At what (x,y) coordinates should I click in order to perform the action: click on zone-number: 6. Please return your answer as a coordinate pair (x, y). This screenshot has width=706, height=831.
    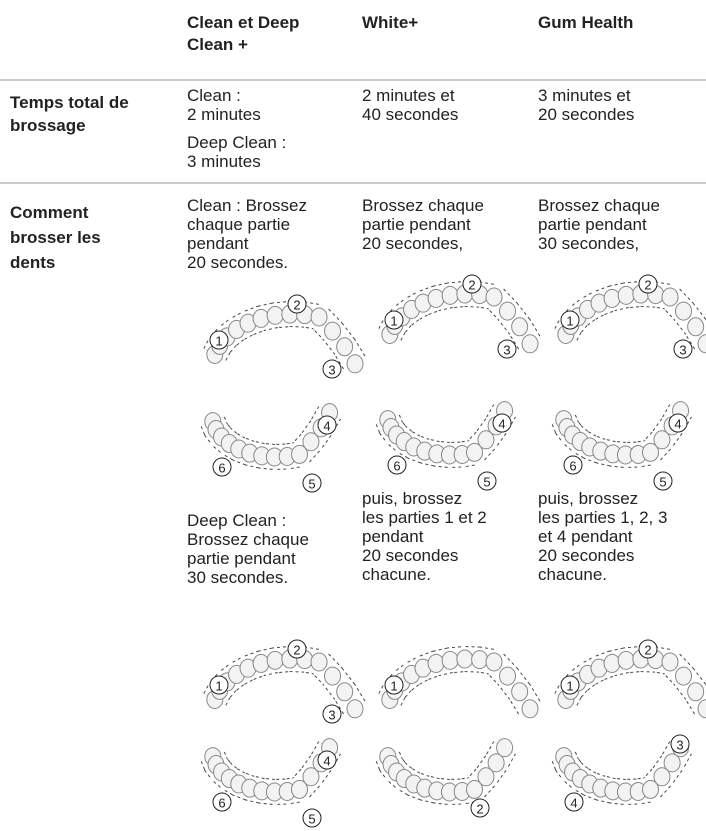
    Looking at the image, I should click on (572, 466).